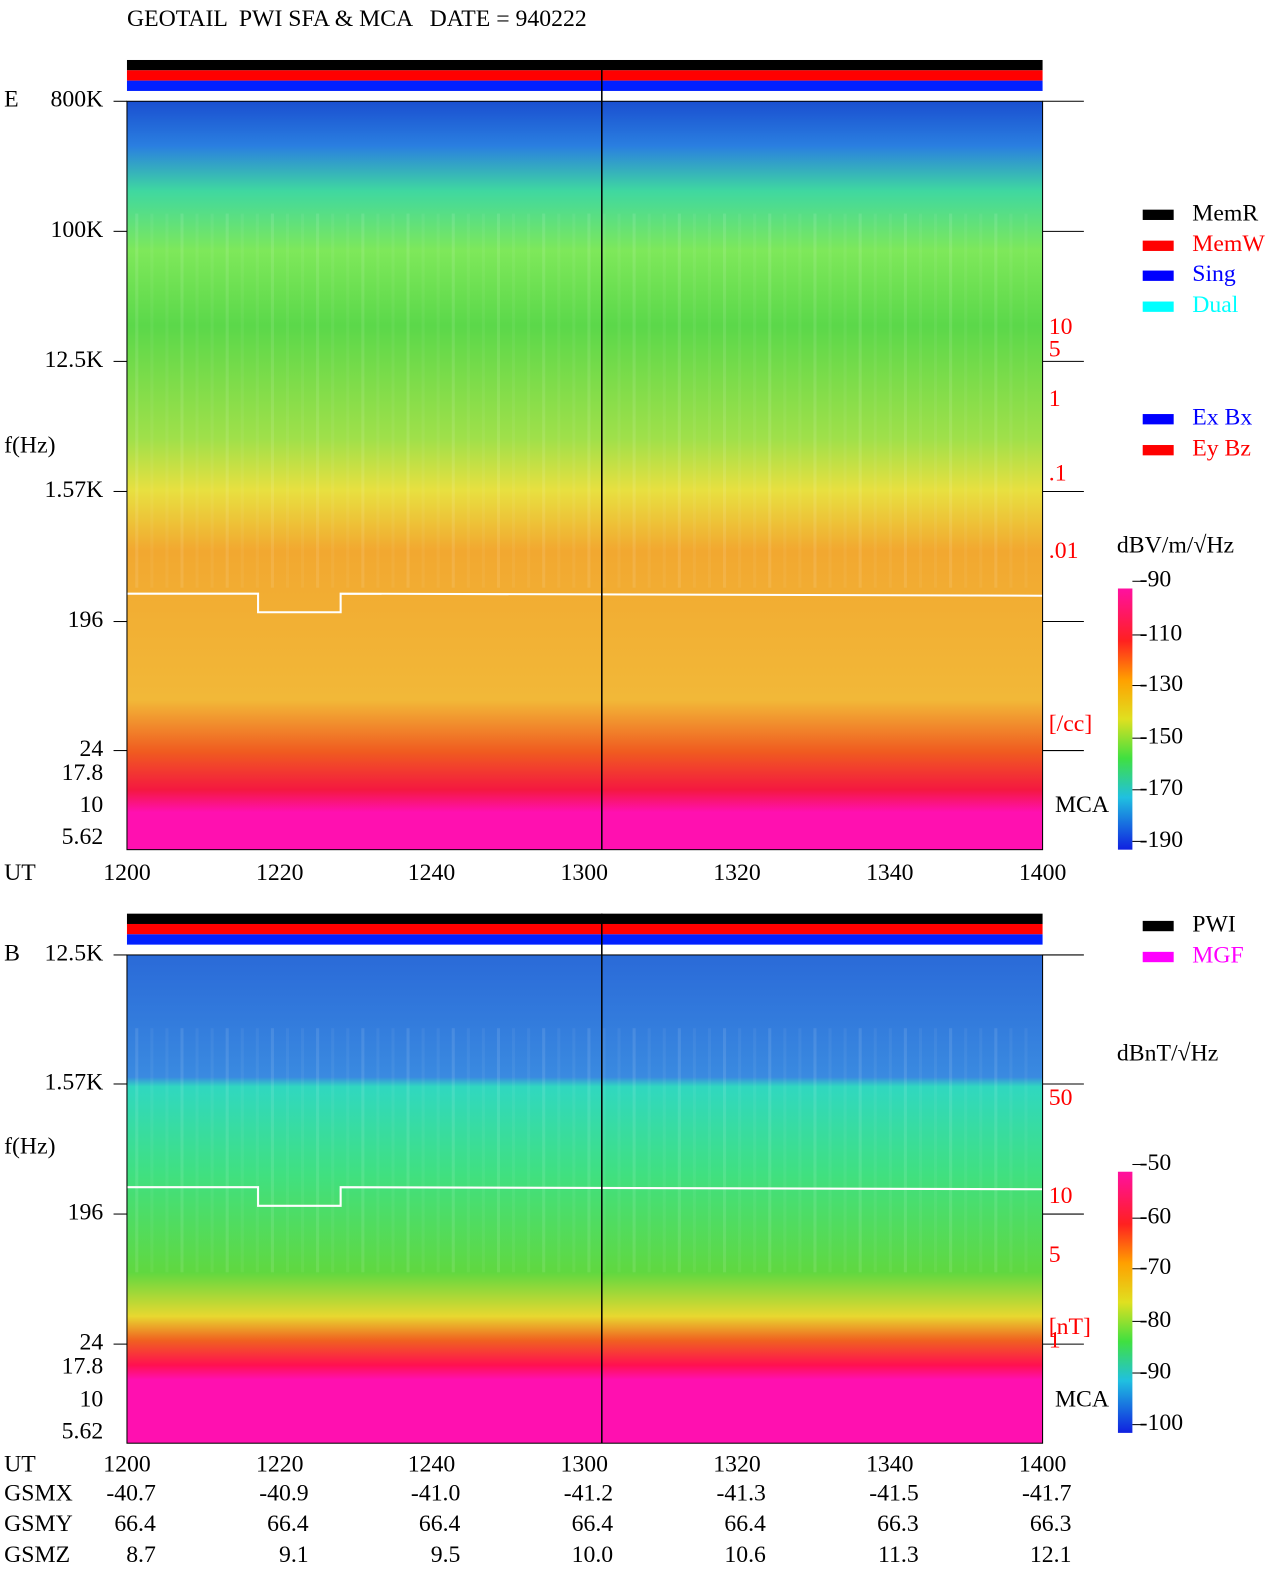 The width and height of the screenshot is (1280, 1593). I want to click on colorbar-unit: dBV/m/√Hz, so click(1175, 546).